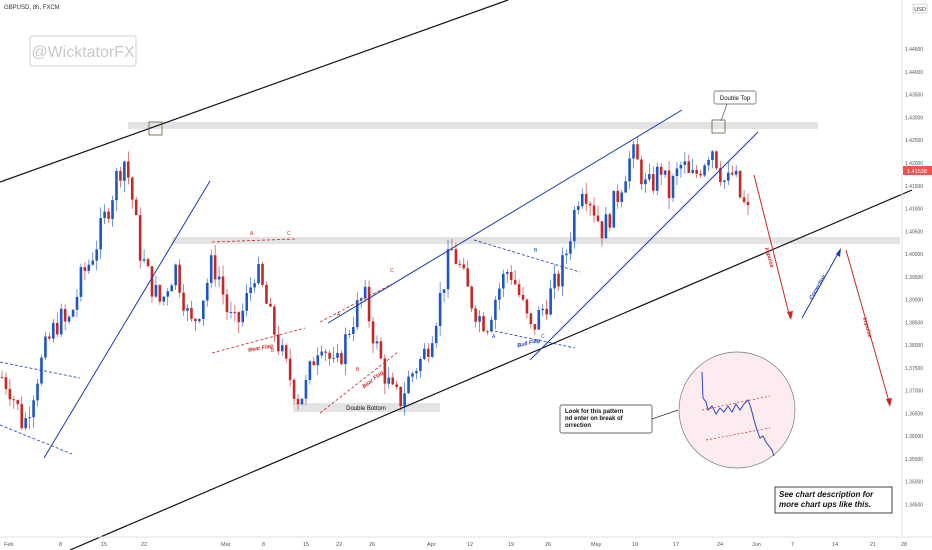 The width and height of the screenshot is (932, 550). Describe the element at coordinates (366, 407) in the screenshot. I see `double-bottom-zone` at that location.